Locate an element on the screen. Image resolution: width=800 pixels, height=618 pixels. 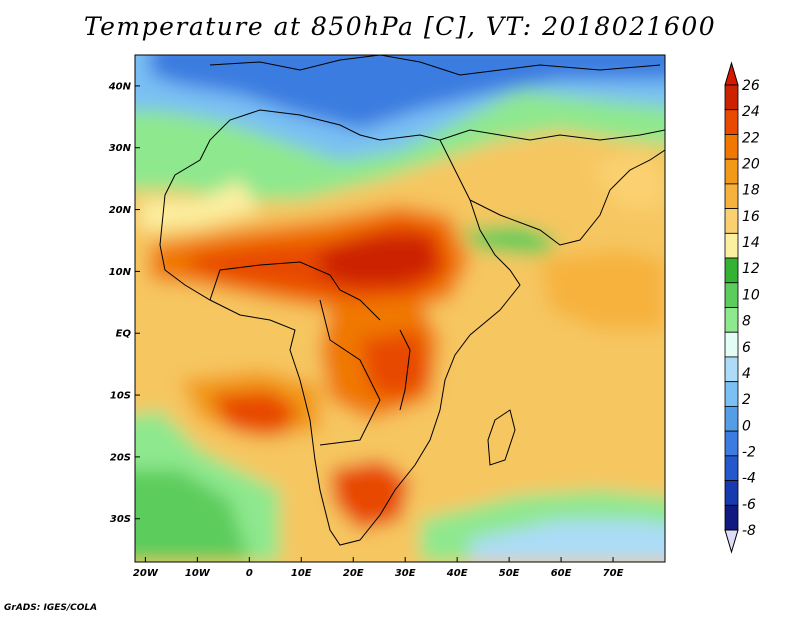
lat-tick-label: 20N is located at coordinates (120, 210).